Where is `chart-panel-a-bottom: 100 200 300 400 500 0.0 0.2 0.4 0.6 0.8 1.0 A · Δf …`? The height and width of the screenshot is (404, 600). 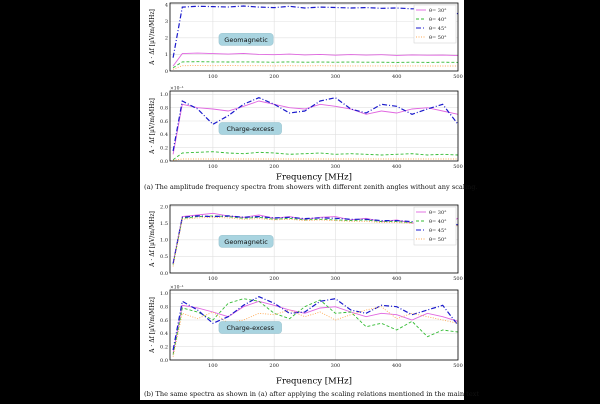 chart-panel-a-bottom: 100 200 300 400 500 0.0 0.2 0.4 0.6 0.8 1.0 A · Δf … is located at coordinates (306, 128).